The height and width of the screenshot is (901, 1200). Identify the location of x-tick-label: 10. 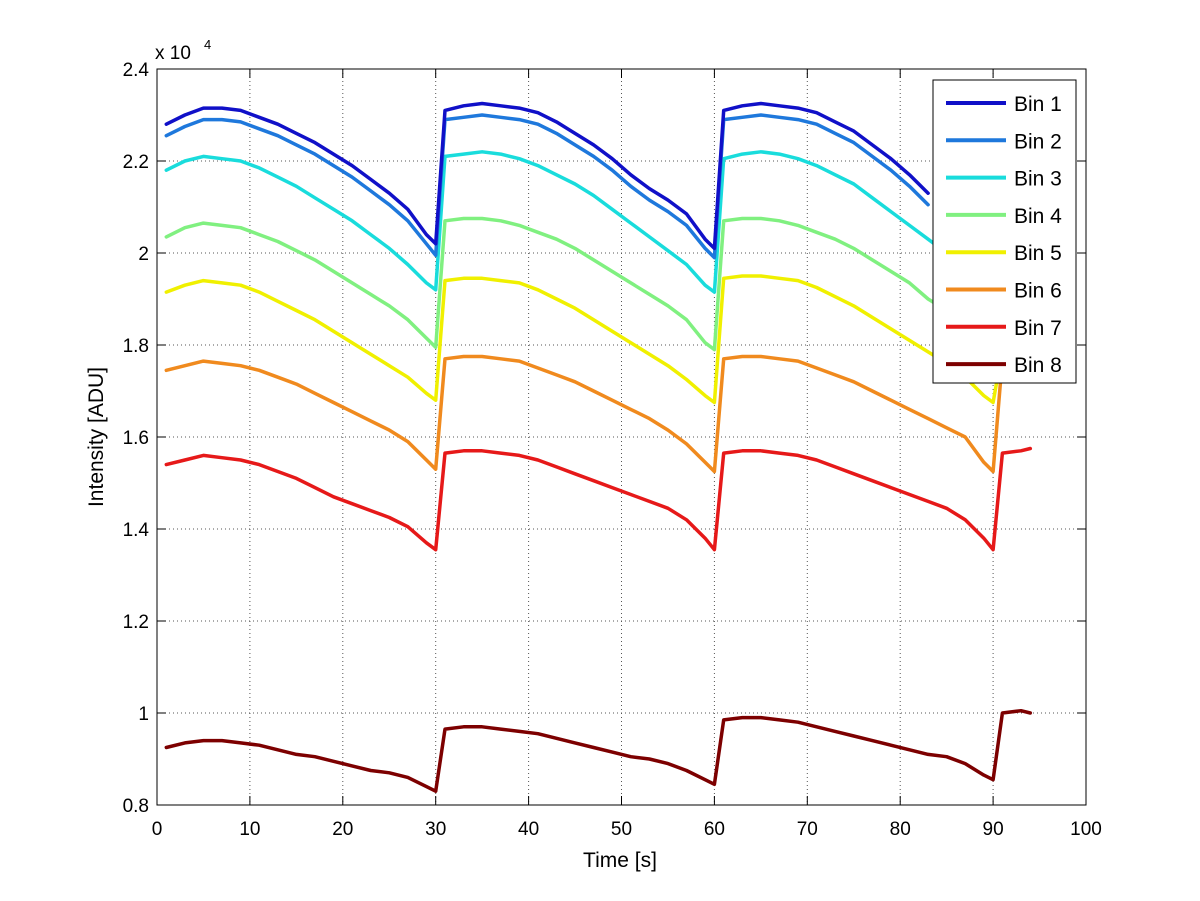
(249, 829).